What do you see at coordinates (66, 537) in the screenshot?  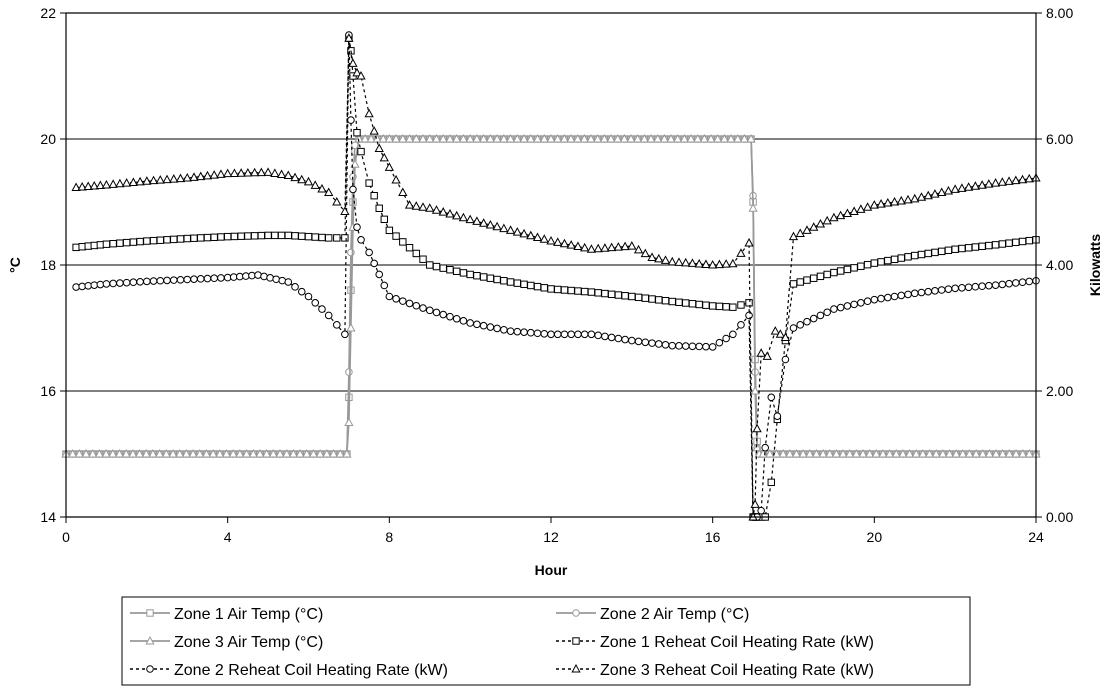 I see `x-tick-label: 0` at bounding box center [66, 537].